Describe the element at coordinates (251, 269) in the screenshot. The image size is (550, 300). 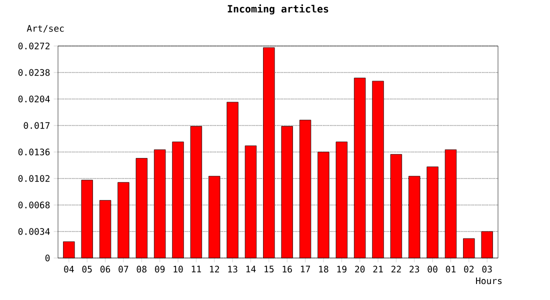
I see `x-tick-label: 14` at that location.